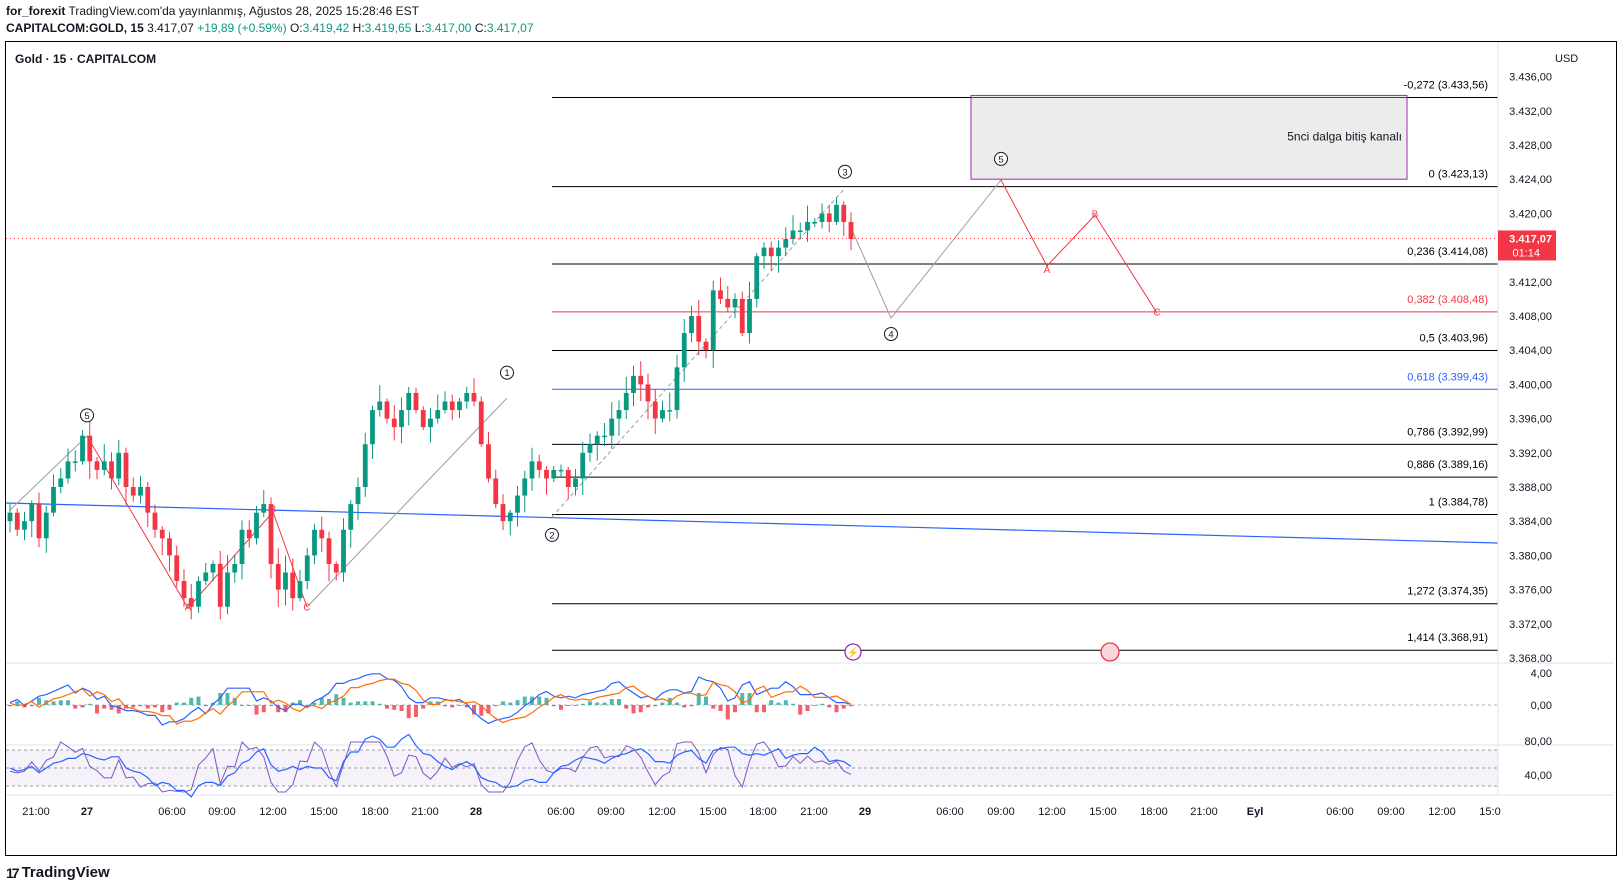 Image resolution: width=1620 pixels, height=890 pixels. What do you see at coordinates (324, 812) in the screenshot?
I see `x-tick-label: 15:00` at bounding box center [324, 812].